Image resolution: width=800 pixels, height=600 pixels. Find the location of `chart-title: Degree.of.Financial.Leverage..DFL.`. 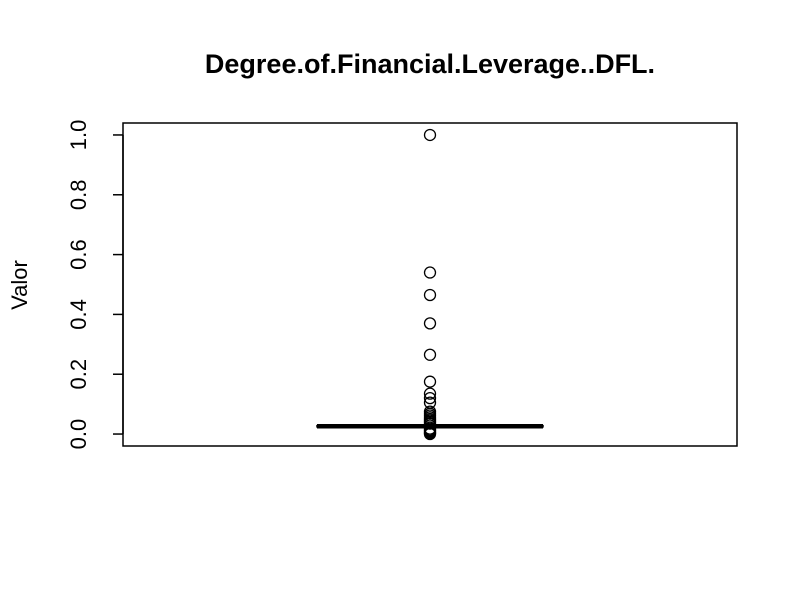

chart-title: Degree.of.Financial.Leverage..DFL. is located at coordinates (430, 64).